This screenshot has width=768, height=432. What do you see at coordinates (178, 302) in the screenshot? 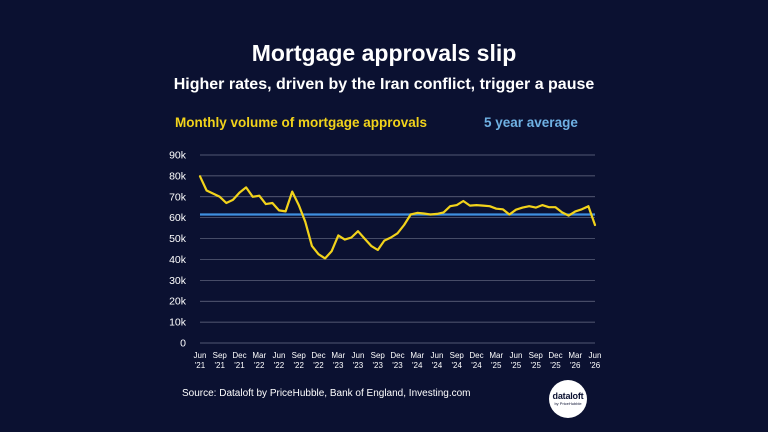
I see `y-tick-label: 20k` at bounding box center [178, 302].